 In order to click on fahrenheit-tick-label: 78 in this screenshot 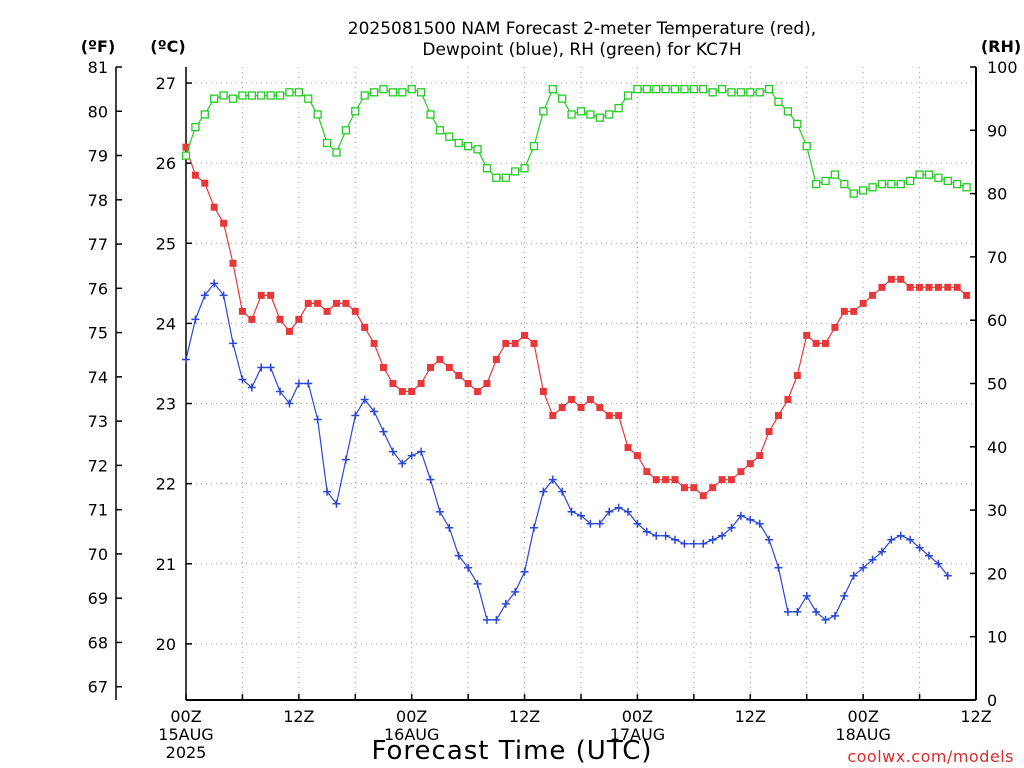, I will do `click(98, 200)`.